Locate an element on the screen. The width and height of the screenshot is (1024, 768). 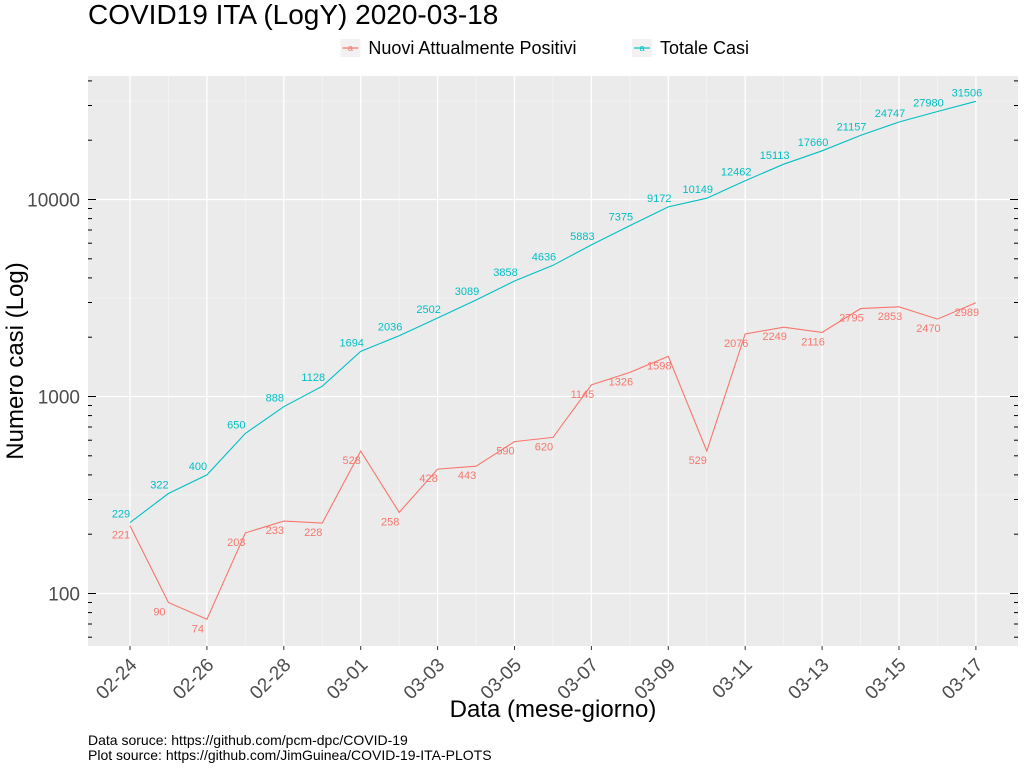
point-label: 4636 is located at coordinates (544, 257).